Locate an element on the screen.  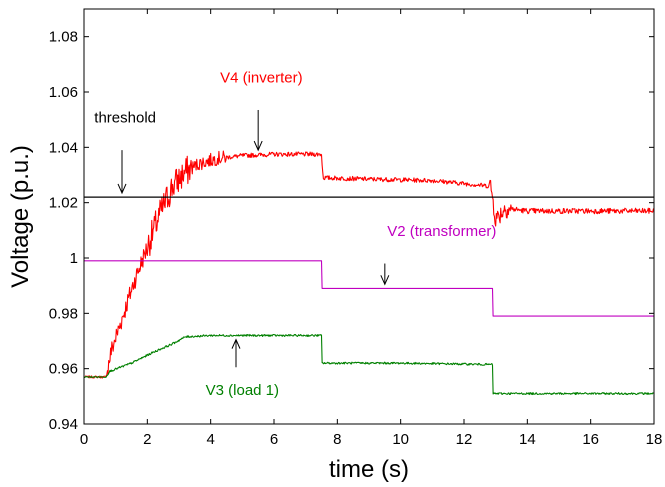
x-tick-label: 6 is located at coordinates (274, 439).